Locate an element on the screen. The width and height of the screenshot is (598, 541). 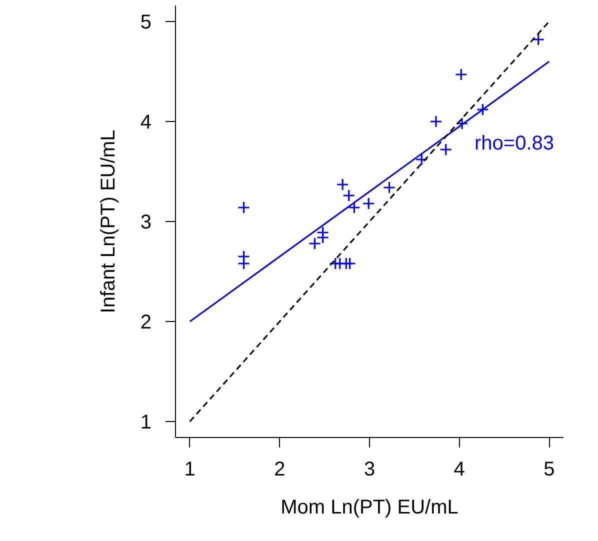
x-tick-label: 5 is located at coordinates (549, 469).